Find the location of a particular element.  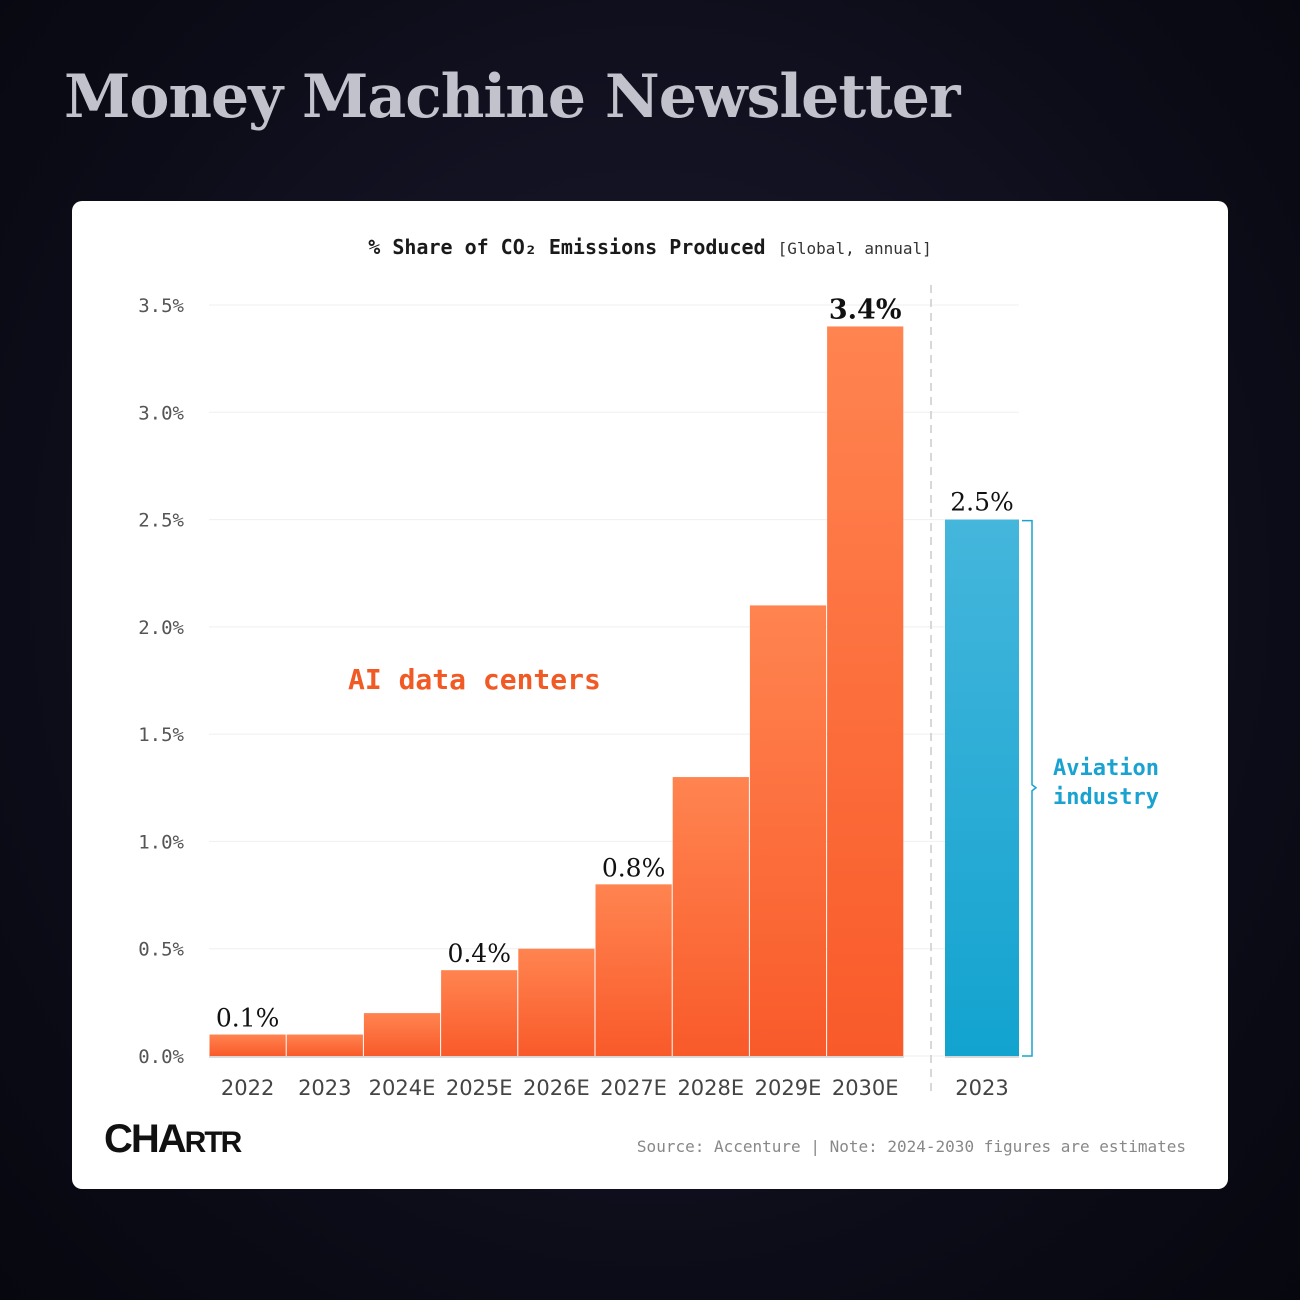

y-tick-label: 1.5% is located at coordinates (161, 735).